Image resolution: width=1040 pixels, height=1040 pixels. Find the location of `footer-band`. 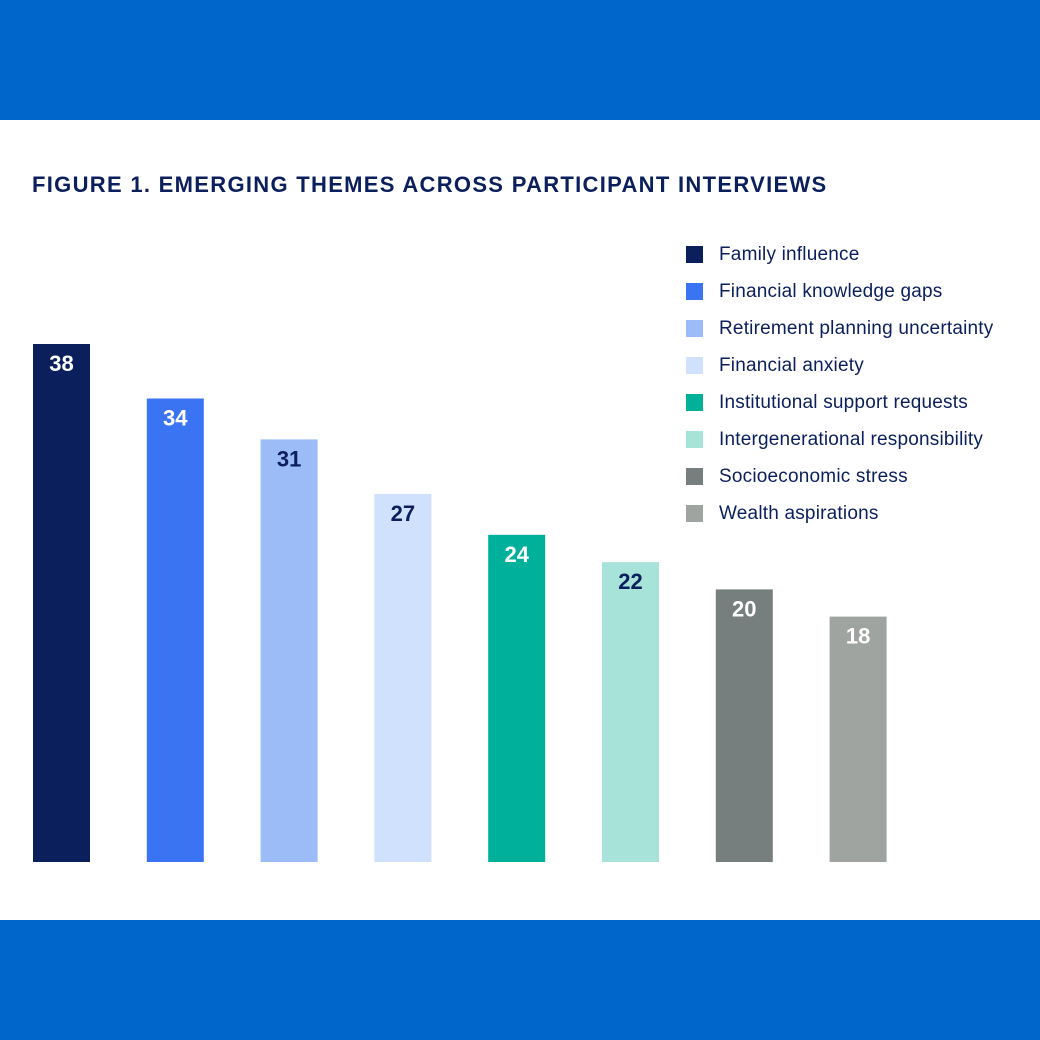

footer-band is located at coordinates (520, 980).